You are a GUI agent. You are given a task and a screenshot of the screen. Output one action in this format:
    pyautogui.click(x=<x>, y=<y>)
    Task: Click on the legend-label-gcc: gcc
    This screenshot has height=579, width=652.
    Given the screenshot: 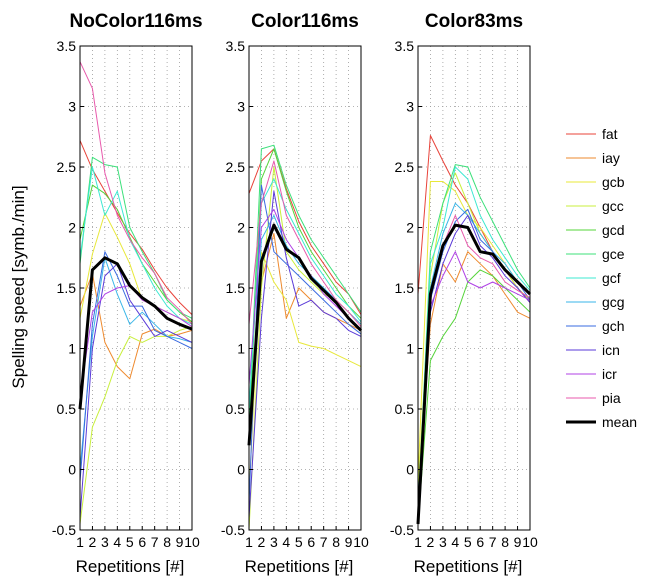 What is the action you would take?
    pyautogui.click(x=613, y=206)
    